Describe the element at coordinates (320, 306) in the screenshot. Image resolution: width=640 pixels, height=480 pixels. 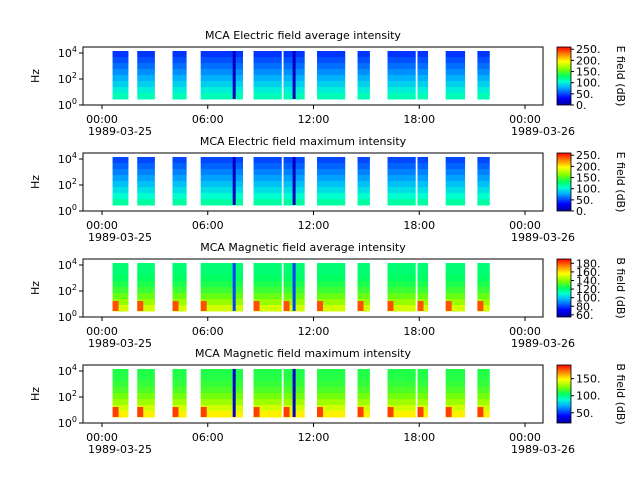
I see `intensity-spot` at that location.